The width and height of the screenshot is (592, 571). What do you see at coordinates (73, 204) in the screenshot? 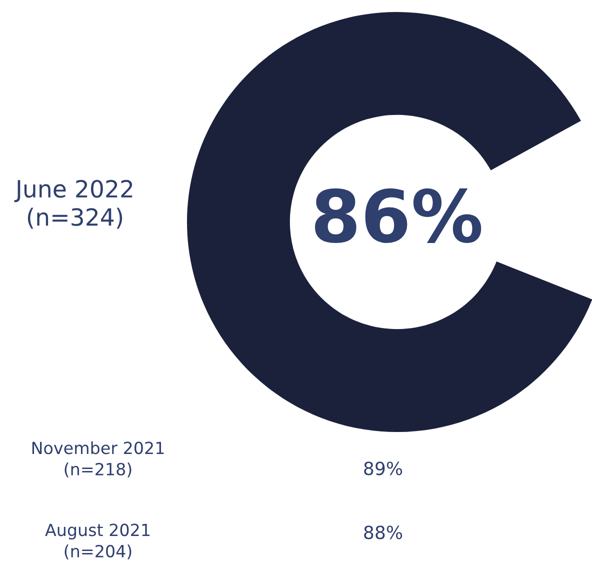
I see `slice-label: June 2022 (n=324)` at bounding box center [73, 204].